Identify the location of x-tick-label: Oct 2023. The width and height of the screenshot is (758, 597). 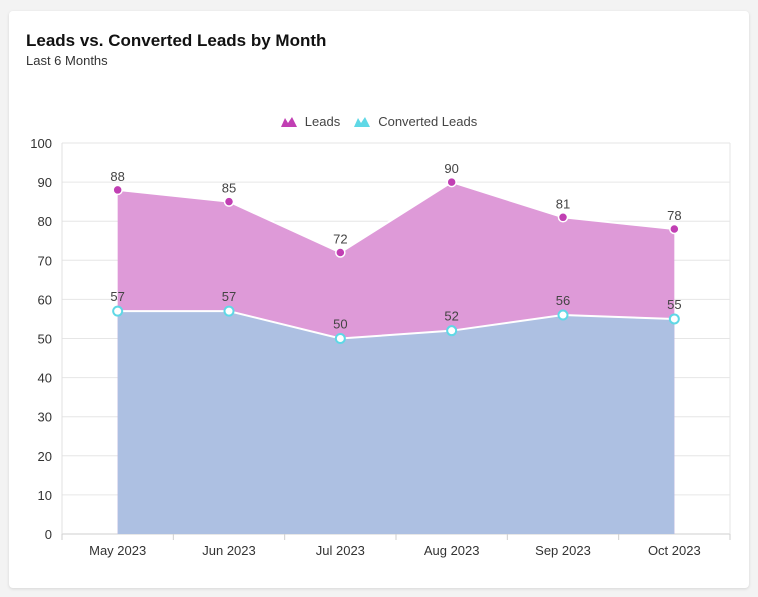
(674, 550).